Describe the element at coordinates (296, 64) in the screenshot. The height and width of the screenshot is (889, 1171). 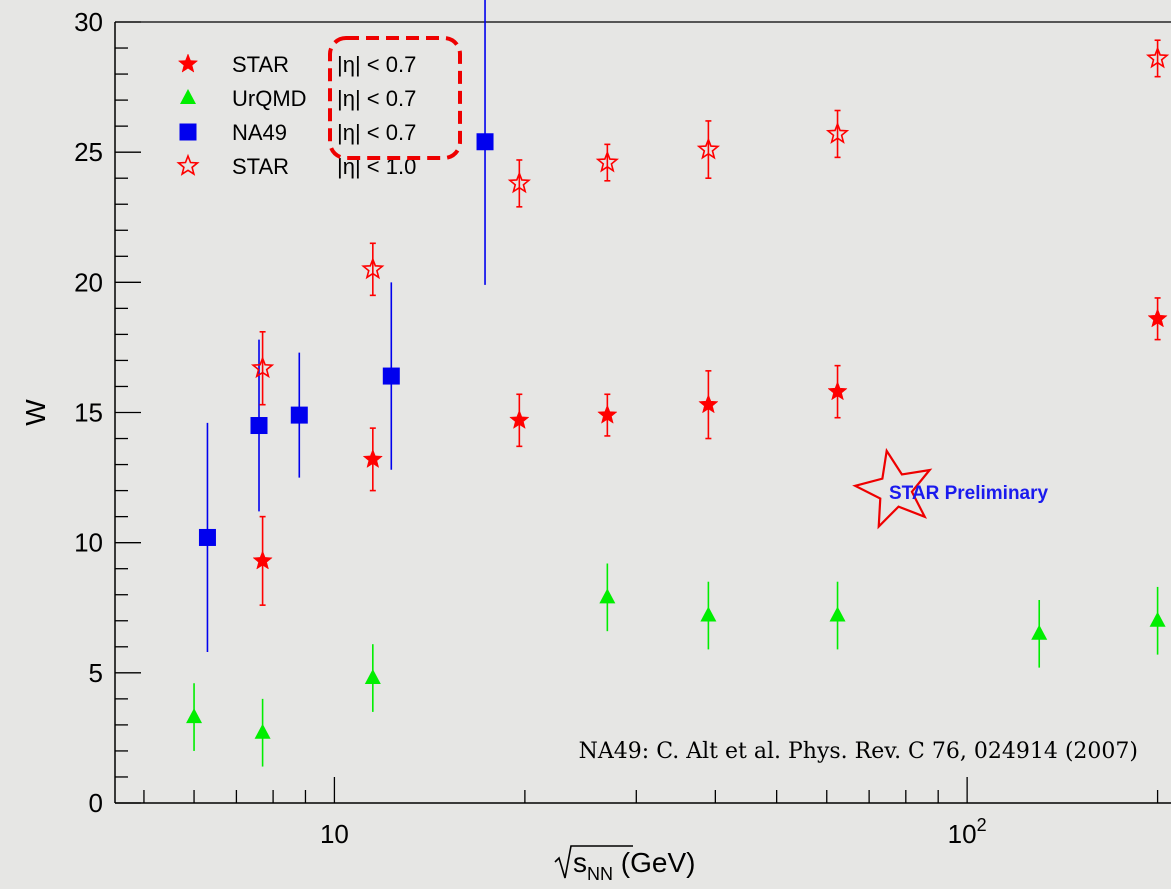
I see `legend-item: STAR |η| < 0.7` at that location.